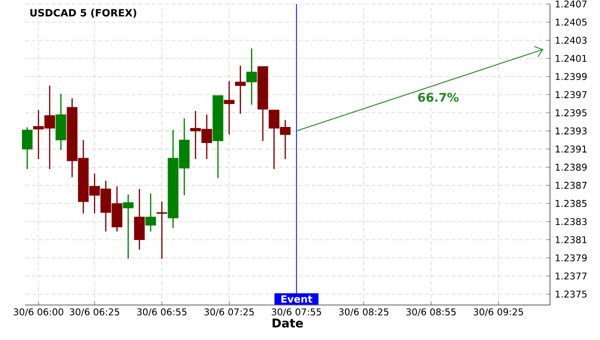 This screenshot has width=600, height=340. Describe the element at coordinates (571, 94) in the screenshot. I see `y-tick-label: 1.2397` at that location.